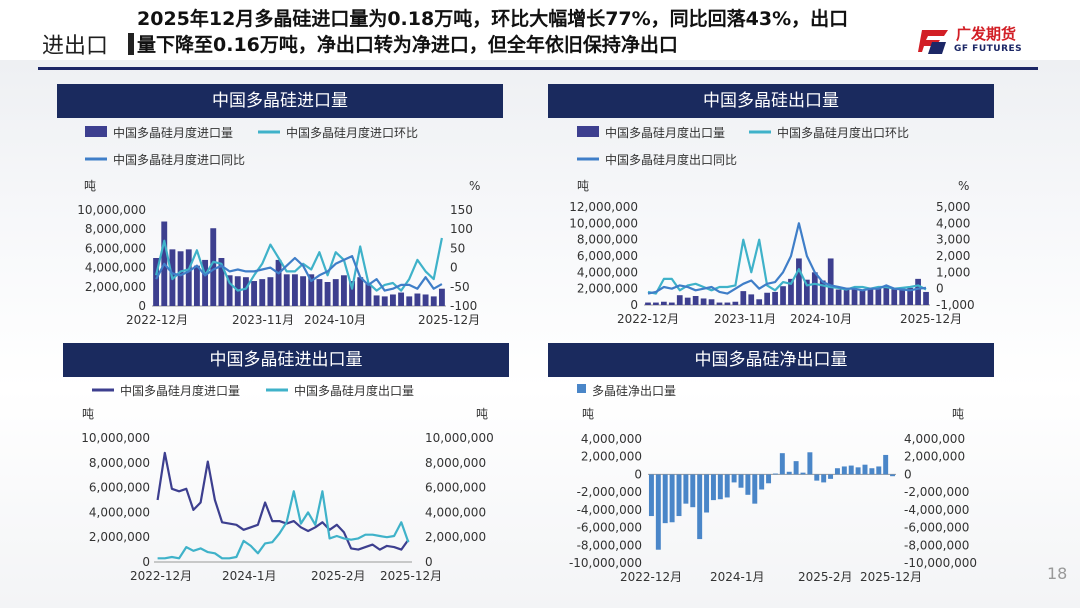 This screenshot has width=1080, height=608. What do you see at coordinates (460, 287) in the screenshot?
I see `right-tick-import-4: -50` at bounding box center [460, 287].